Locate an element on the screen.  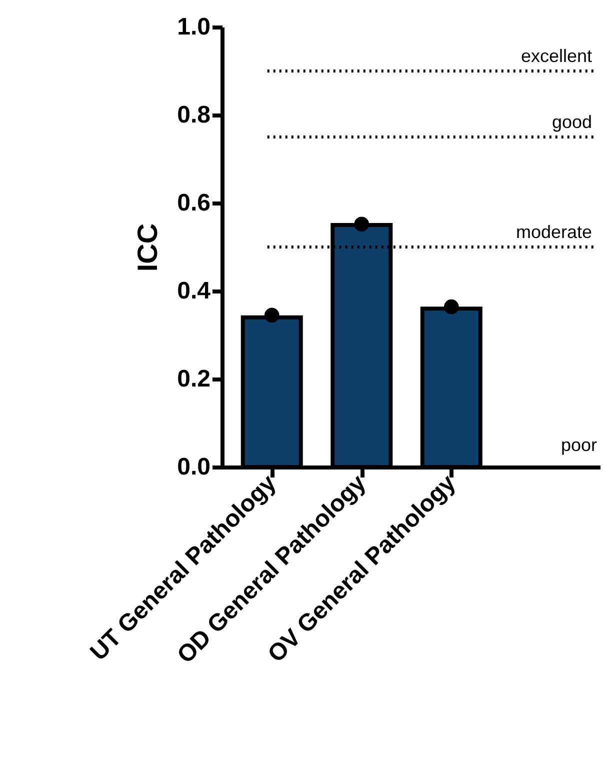
y-axis-title: ICC is located at coordinates (148, 247).